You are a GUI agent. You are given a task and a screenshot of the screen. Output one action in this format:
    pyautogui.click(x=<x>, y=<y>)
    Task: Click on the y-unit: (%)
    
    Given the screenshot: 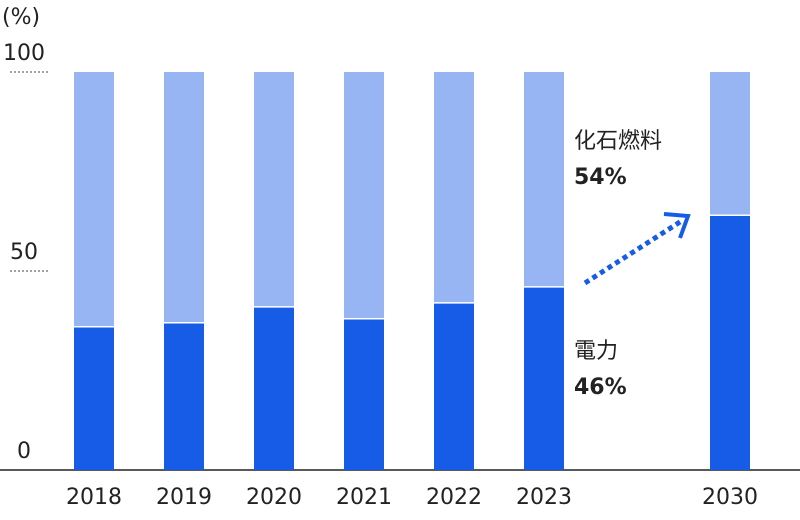 What is the action you would take?
    pyautogui.click(x=21, y=17)
    